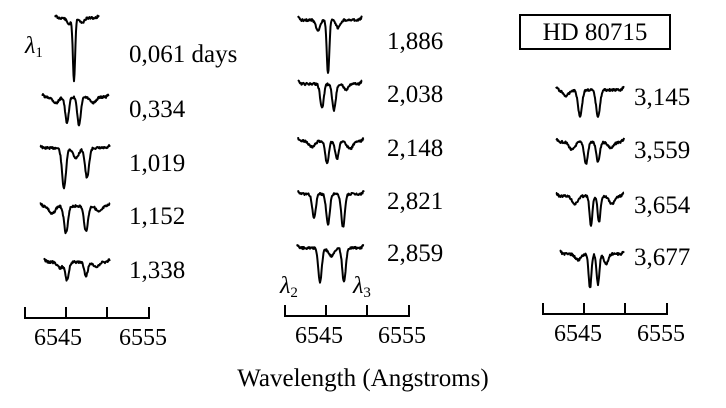 Image resolution: width=726 pixels, height=408 pixels. I want to click on phase-label-8: 2,148, so click(415, 148).